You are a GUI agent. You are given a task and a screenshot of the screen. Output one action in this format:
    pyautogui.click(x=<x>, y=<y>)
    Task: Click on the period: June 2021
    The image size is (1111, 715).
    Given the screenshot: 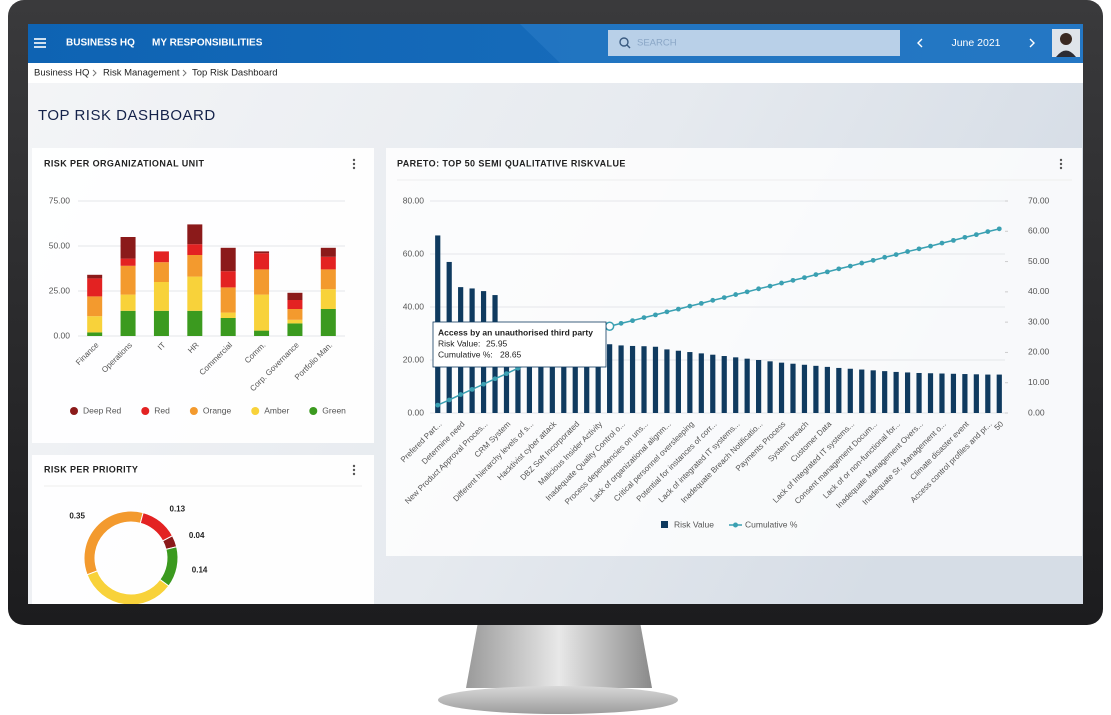 What is the action you would take?
    pyautogui.click(x=975, y=43)
    